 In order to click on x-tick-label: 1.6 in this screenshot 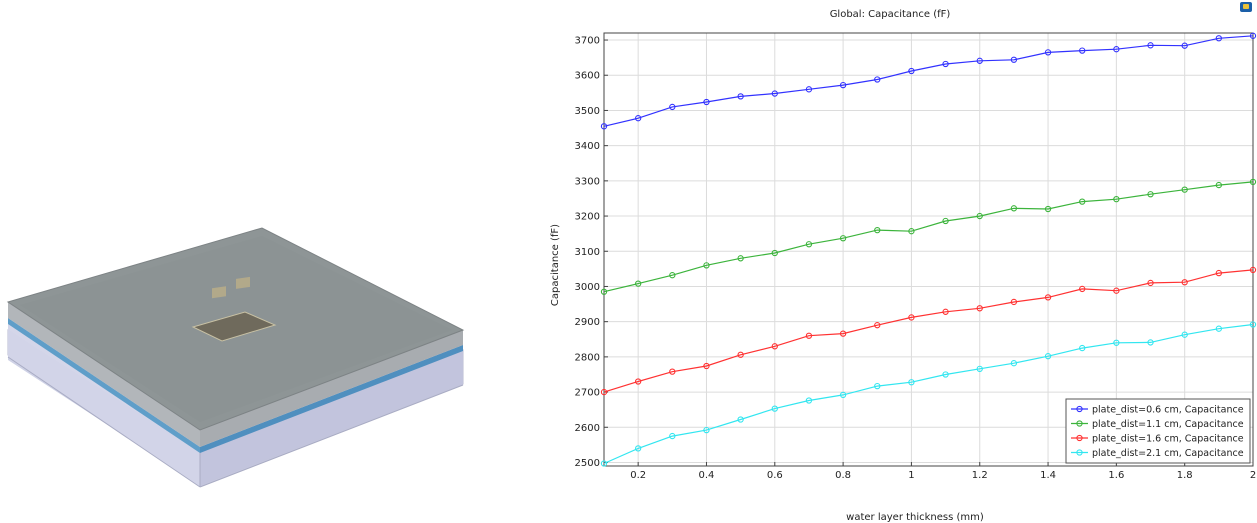, I will do `click(1116, 475)`.